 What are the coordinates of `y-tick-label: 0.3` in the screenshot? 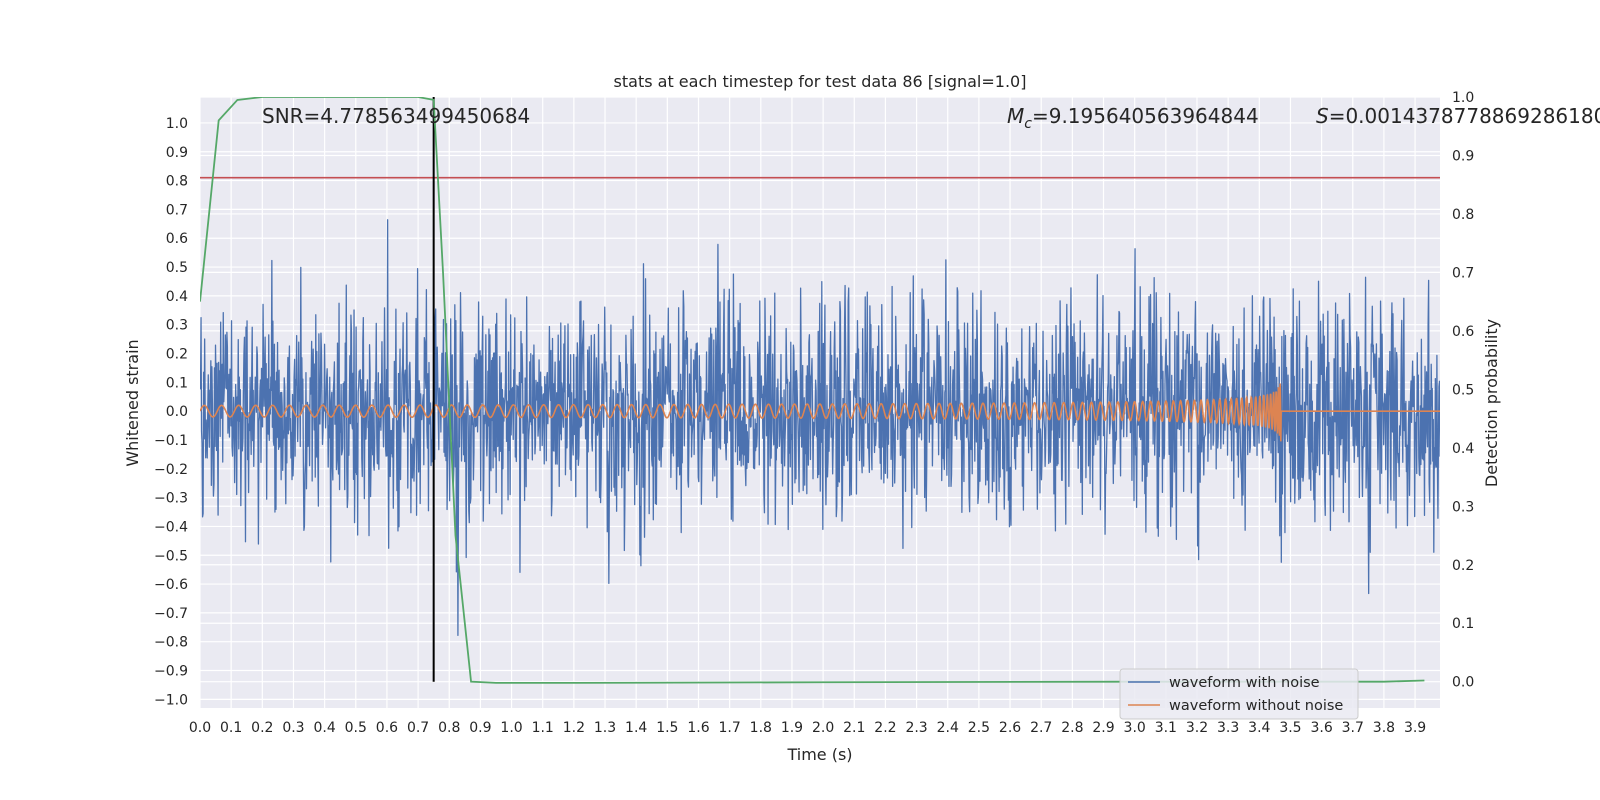 It's located at (177, 326).